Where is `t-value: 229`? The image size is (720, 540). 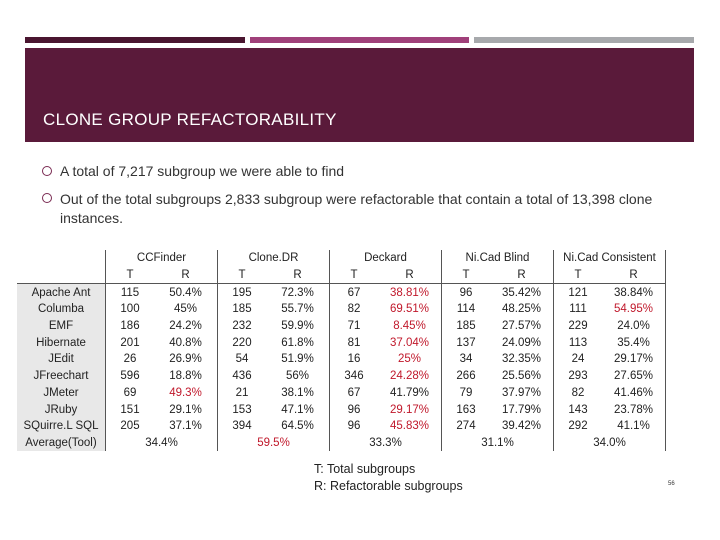 t-value: 229 is located at coordinates (578, 326).